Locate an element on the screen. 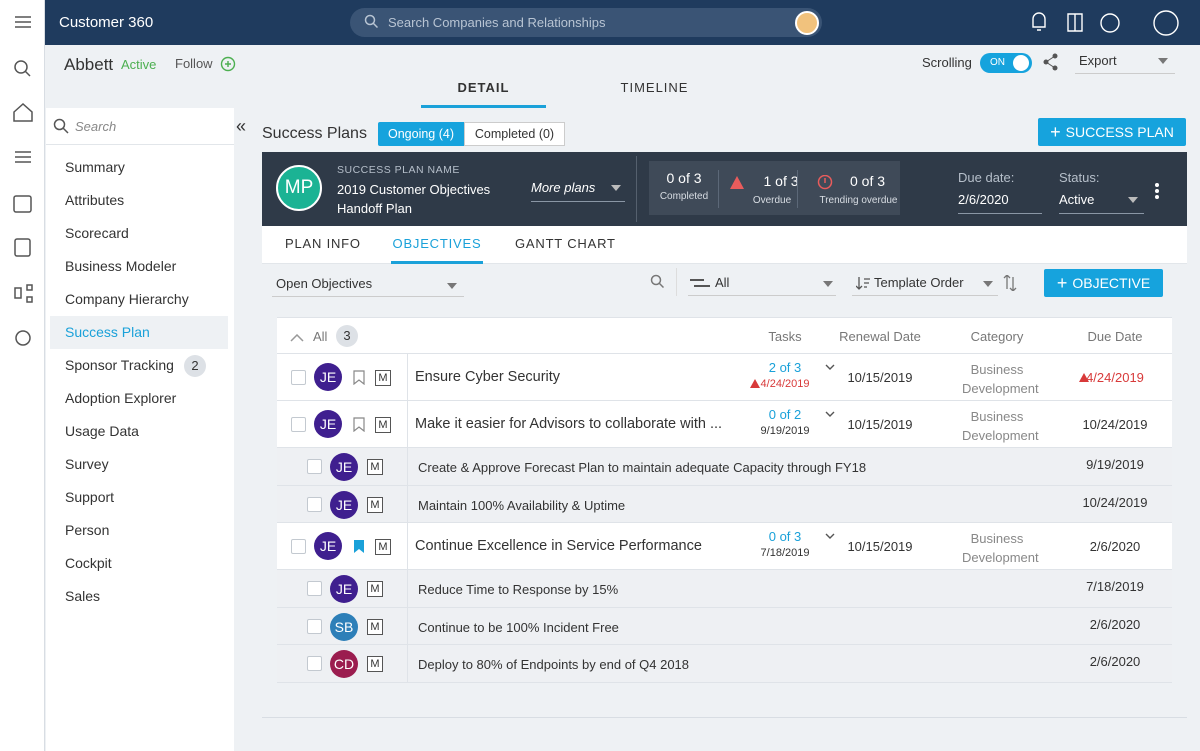 The height and width of the screenshot is (751, 1200). owner-filter: All is located at coordinates (762, 283).